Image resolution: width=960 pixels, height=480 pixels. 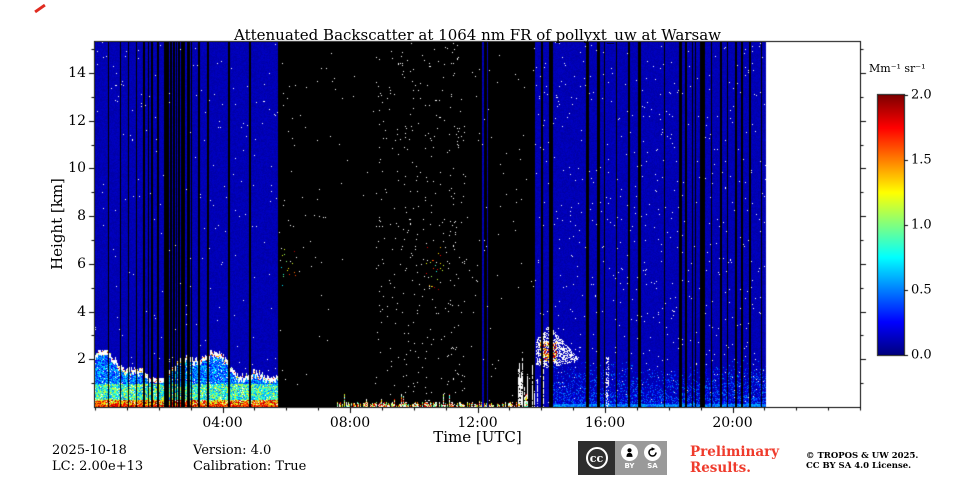 I want to click on measurement-info: 2025-10-18 LC: 2.00e+13, so click(x=97, y=459).